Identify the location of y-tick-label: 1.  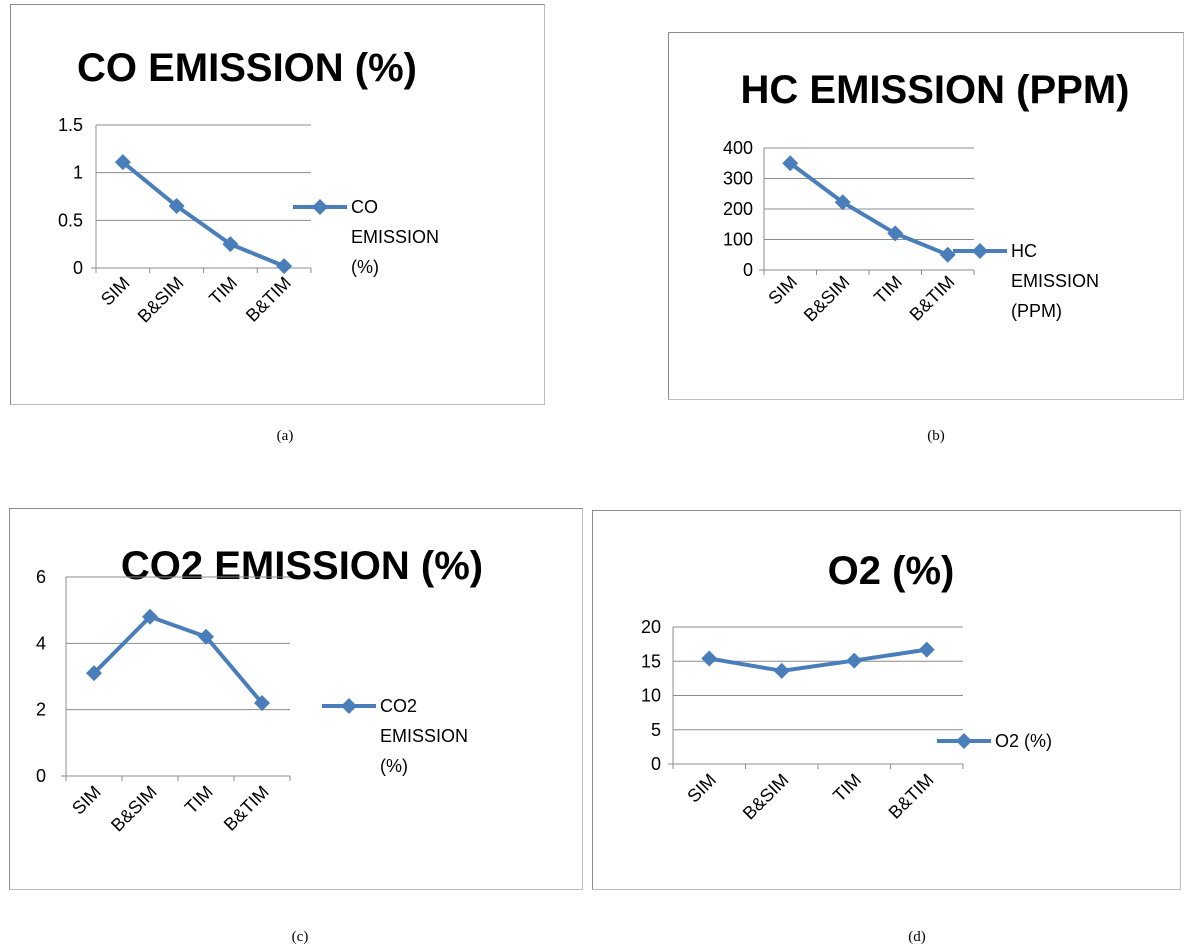
(78, 173).